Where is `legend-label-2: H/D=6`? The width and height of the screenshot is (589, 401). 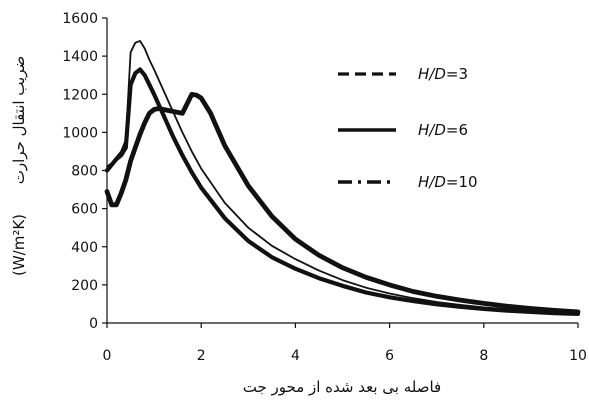
legend-label-2: H/D=6 is located at coordinates (443, 130).